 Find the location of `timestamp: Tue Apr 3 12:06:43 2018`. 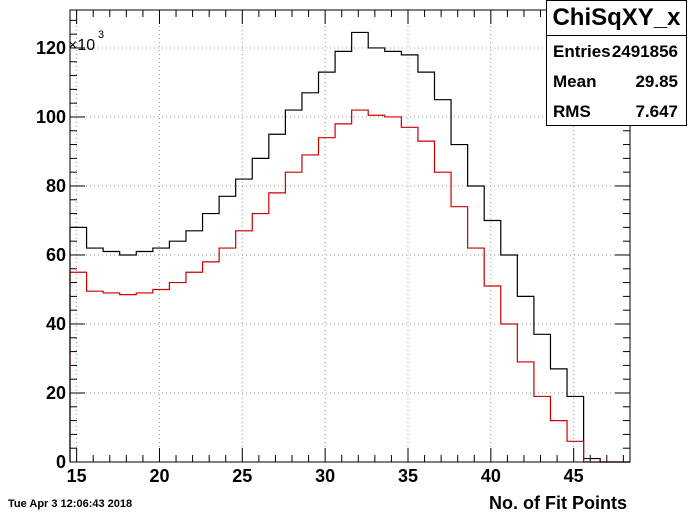

timestamp: Tue Apr 3 12:06:43 2018 is located at coordinates (70, 504).